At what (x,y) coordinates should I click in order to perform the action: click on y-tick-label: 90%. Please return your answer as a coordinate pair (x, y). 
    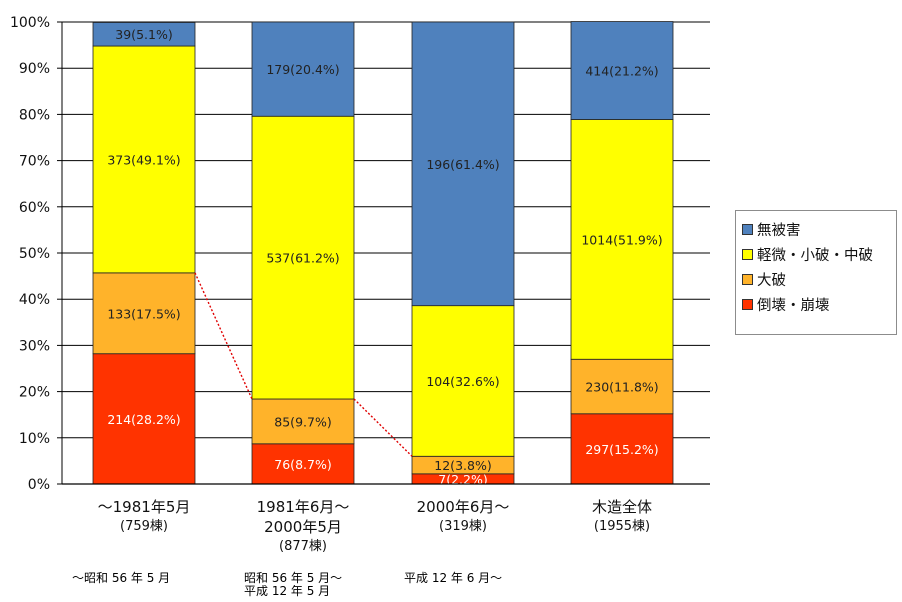
    Looking at the image, I should click on (34, 69).